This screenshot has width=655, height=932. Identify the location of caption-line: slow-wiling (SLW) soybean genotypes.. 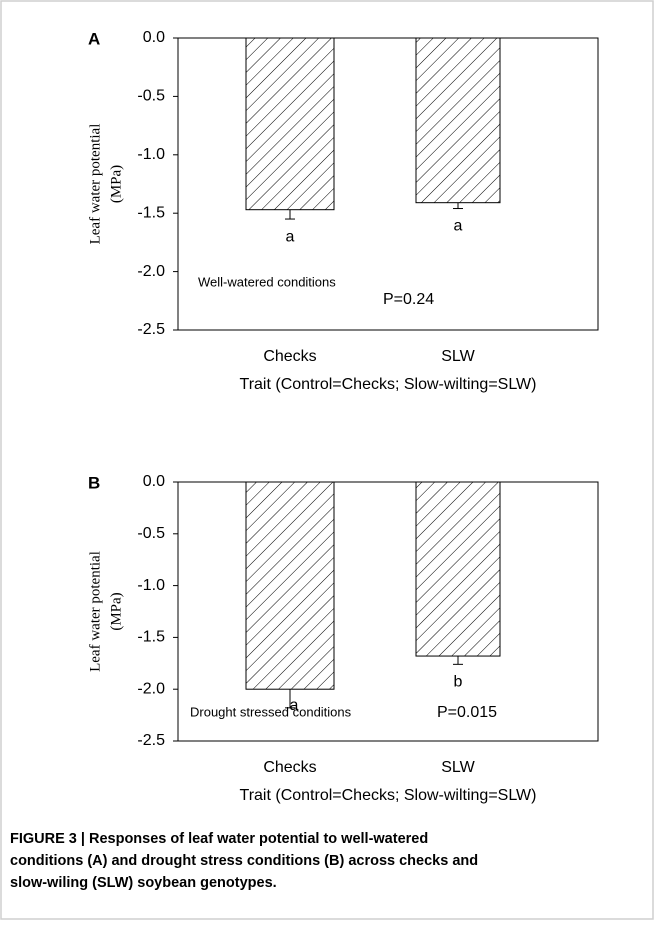
(143, 883).